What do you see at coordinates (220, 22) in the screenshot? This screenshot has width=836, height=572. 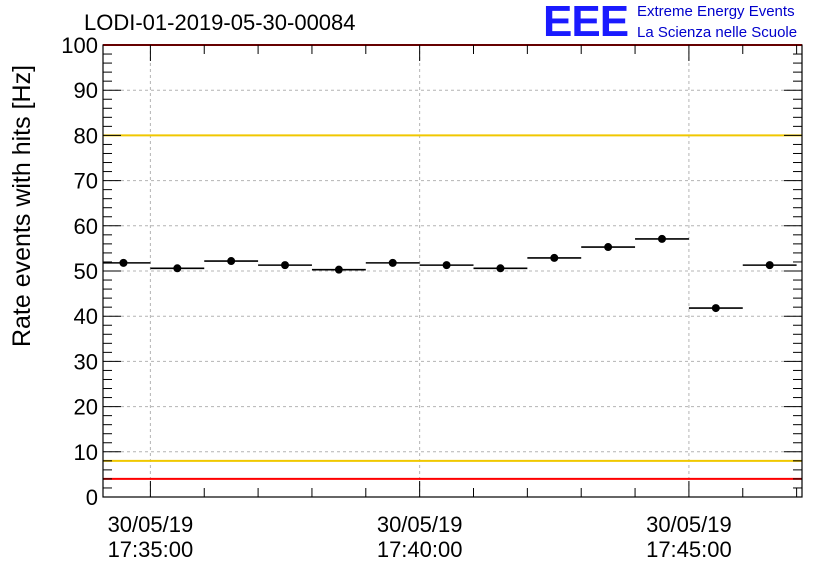 I see `chart-title: LODI-01-2019-05-30-00084` at bounding box center [220, 22].